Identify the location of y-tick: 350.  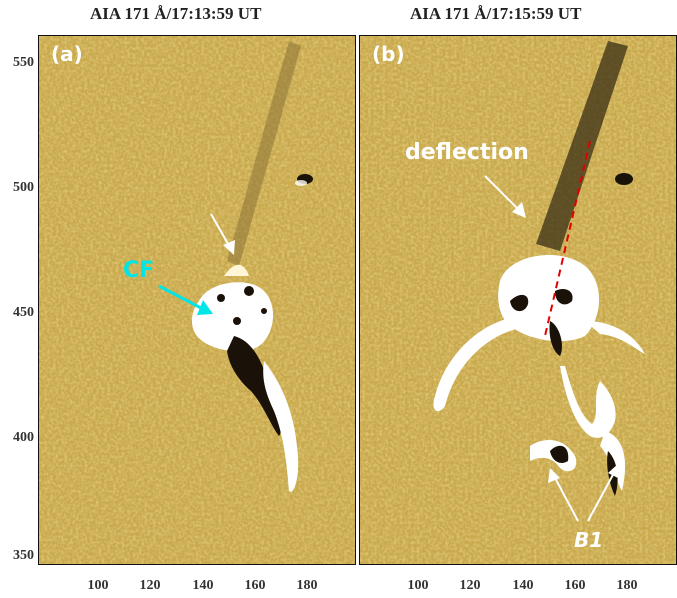
(23, 555).